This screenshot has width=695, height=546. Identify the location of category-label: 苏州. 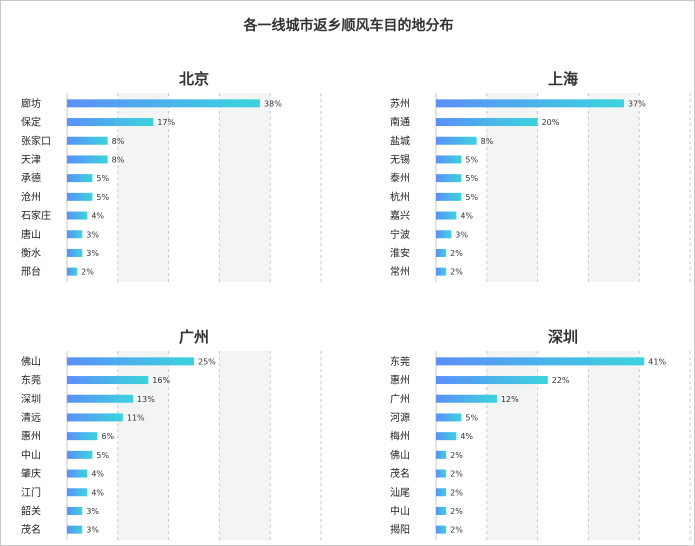
(400, 103).